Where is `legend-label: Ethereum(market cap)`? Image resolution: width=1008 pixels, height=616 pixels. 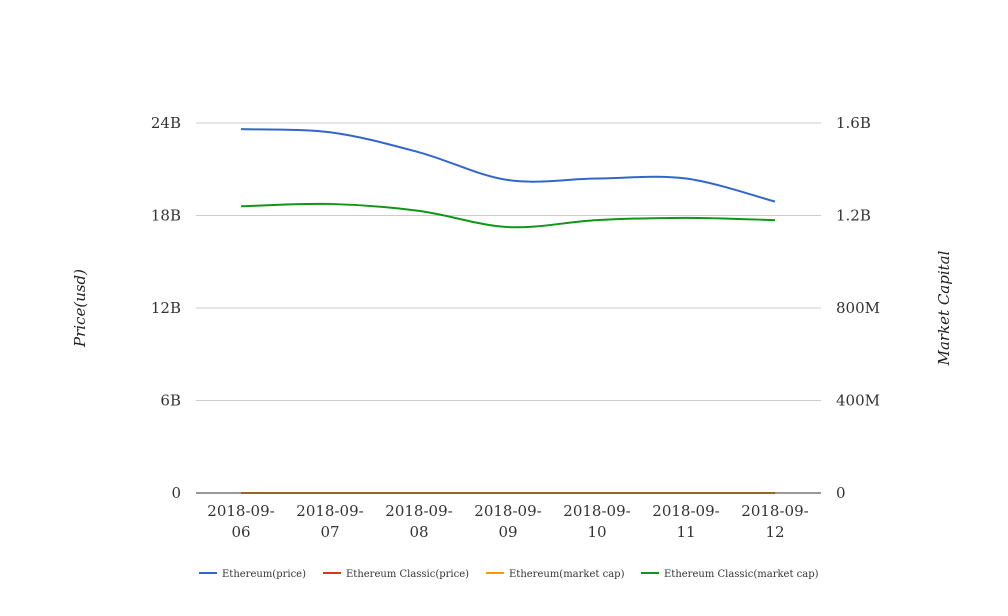
legend-label: Ethereum(market cap) is located at coordinates (567, 574).